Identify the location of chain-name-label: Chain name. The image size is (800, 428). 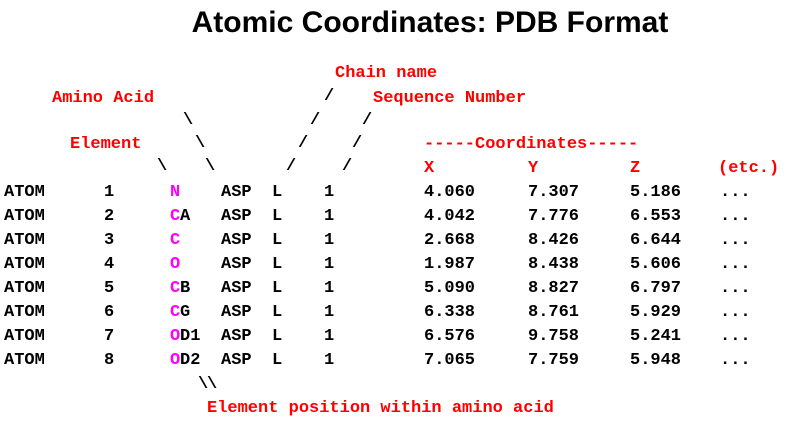
(386, 73).